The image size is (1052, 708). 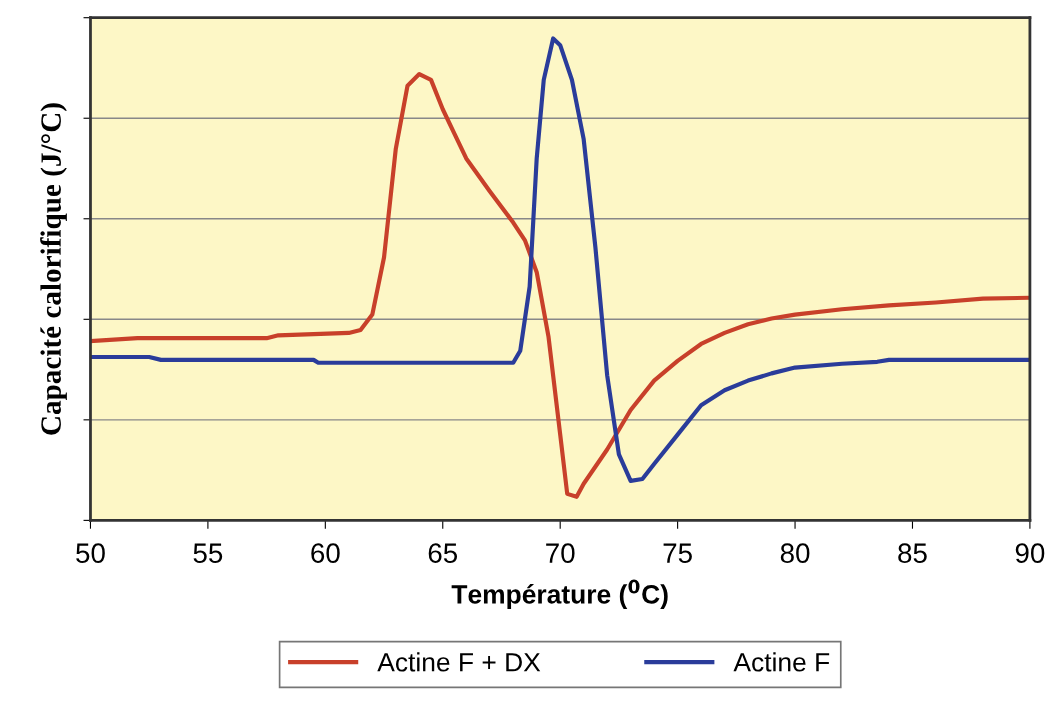 I want to click on x-tick-label: 60, so click(x=325, y=553).